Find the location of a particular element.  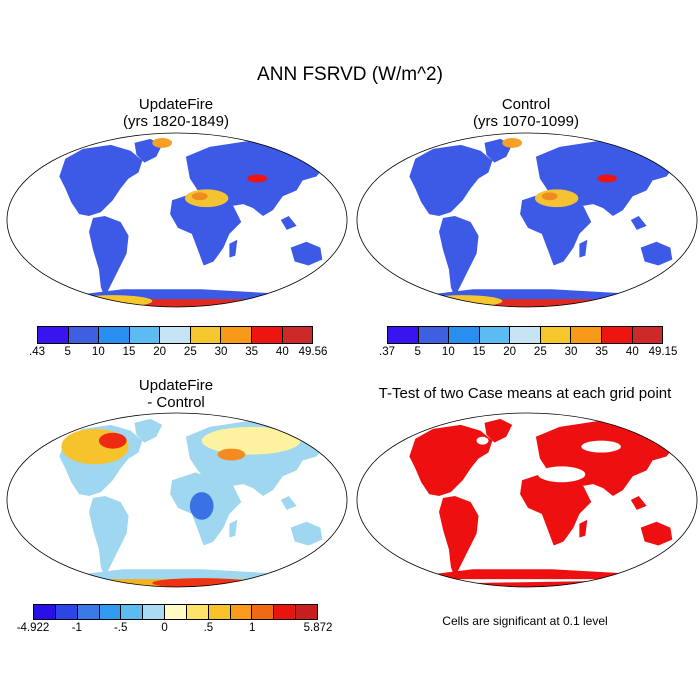

colorbar-label: .43 is located at coordinates (37, 352).